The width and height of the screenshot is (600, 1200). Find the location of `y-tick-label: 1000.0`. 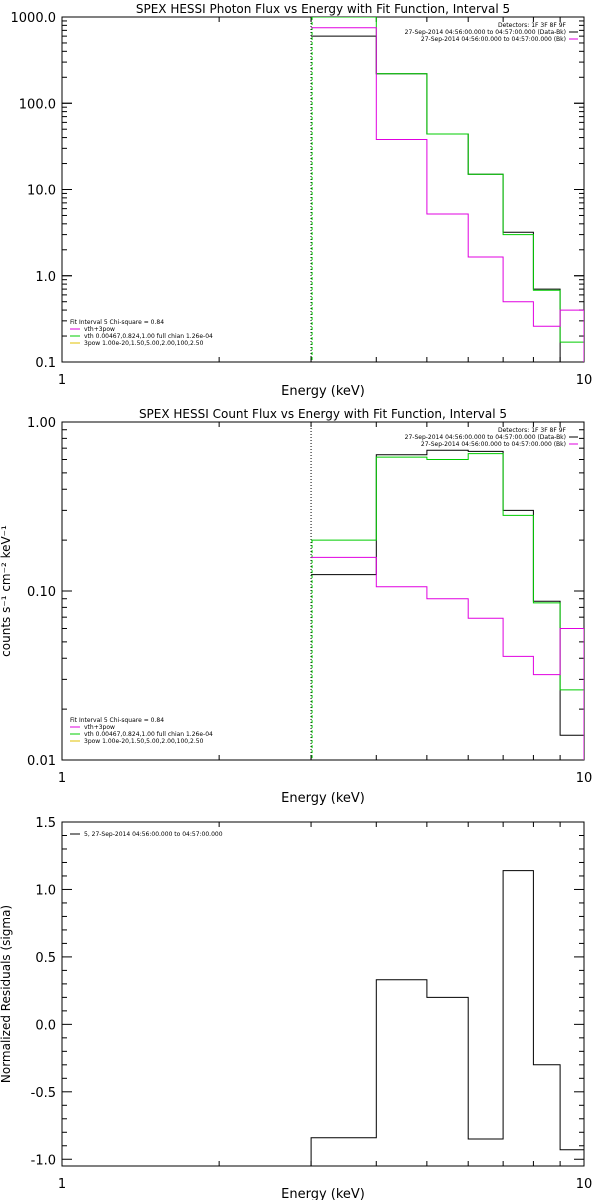

y-tick-label: 1000.0 is located at coordinates (34, 18).